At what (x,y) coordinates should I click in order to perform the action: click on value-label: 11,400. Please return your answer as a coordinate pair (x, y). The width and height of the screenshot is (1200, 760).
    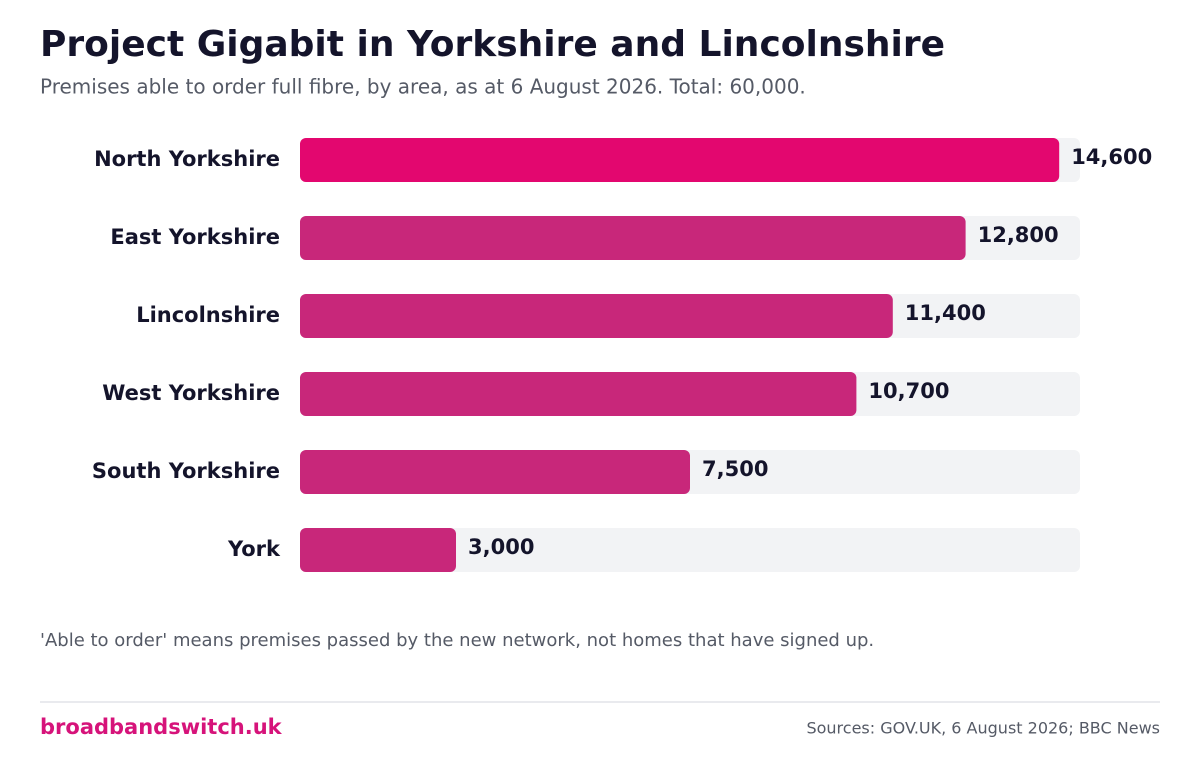
    Looking at the image, I should click on (945, 313).